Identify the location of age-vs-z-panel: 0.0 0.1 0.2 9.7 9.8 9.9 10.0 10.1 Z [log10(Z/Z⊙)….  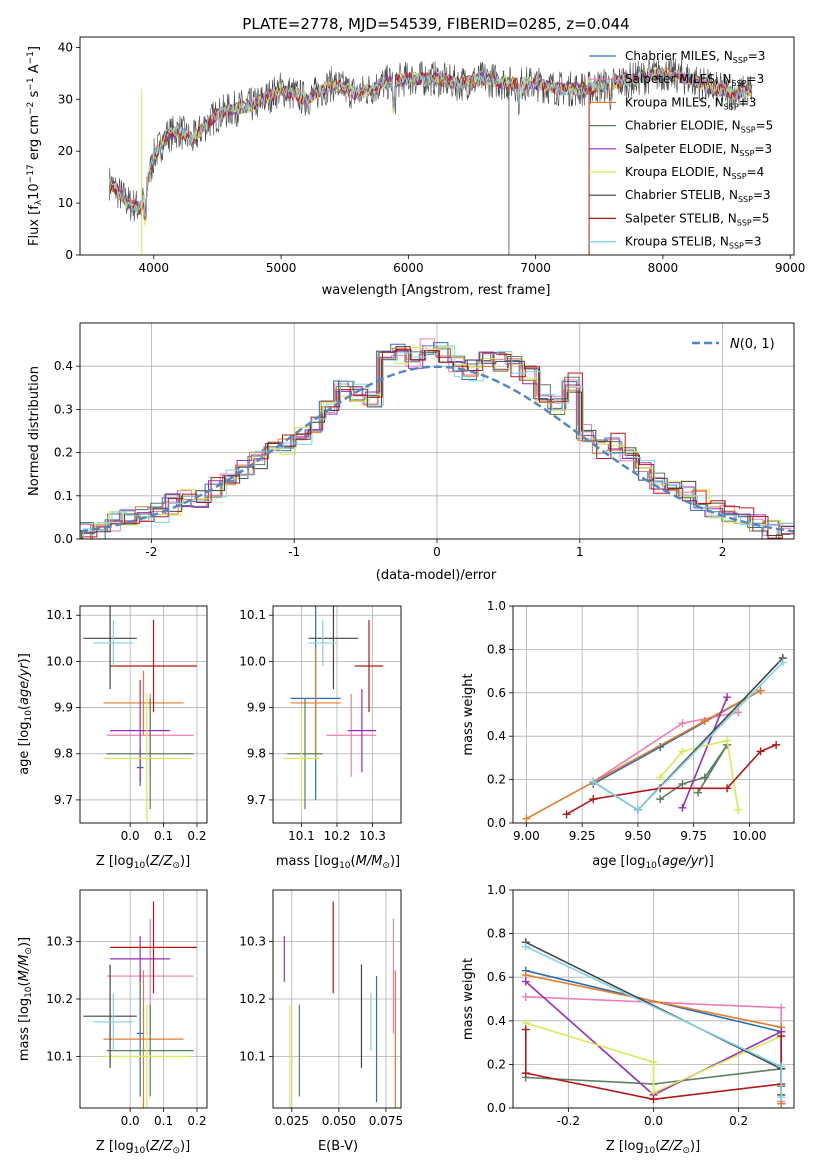
(112, 738).